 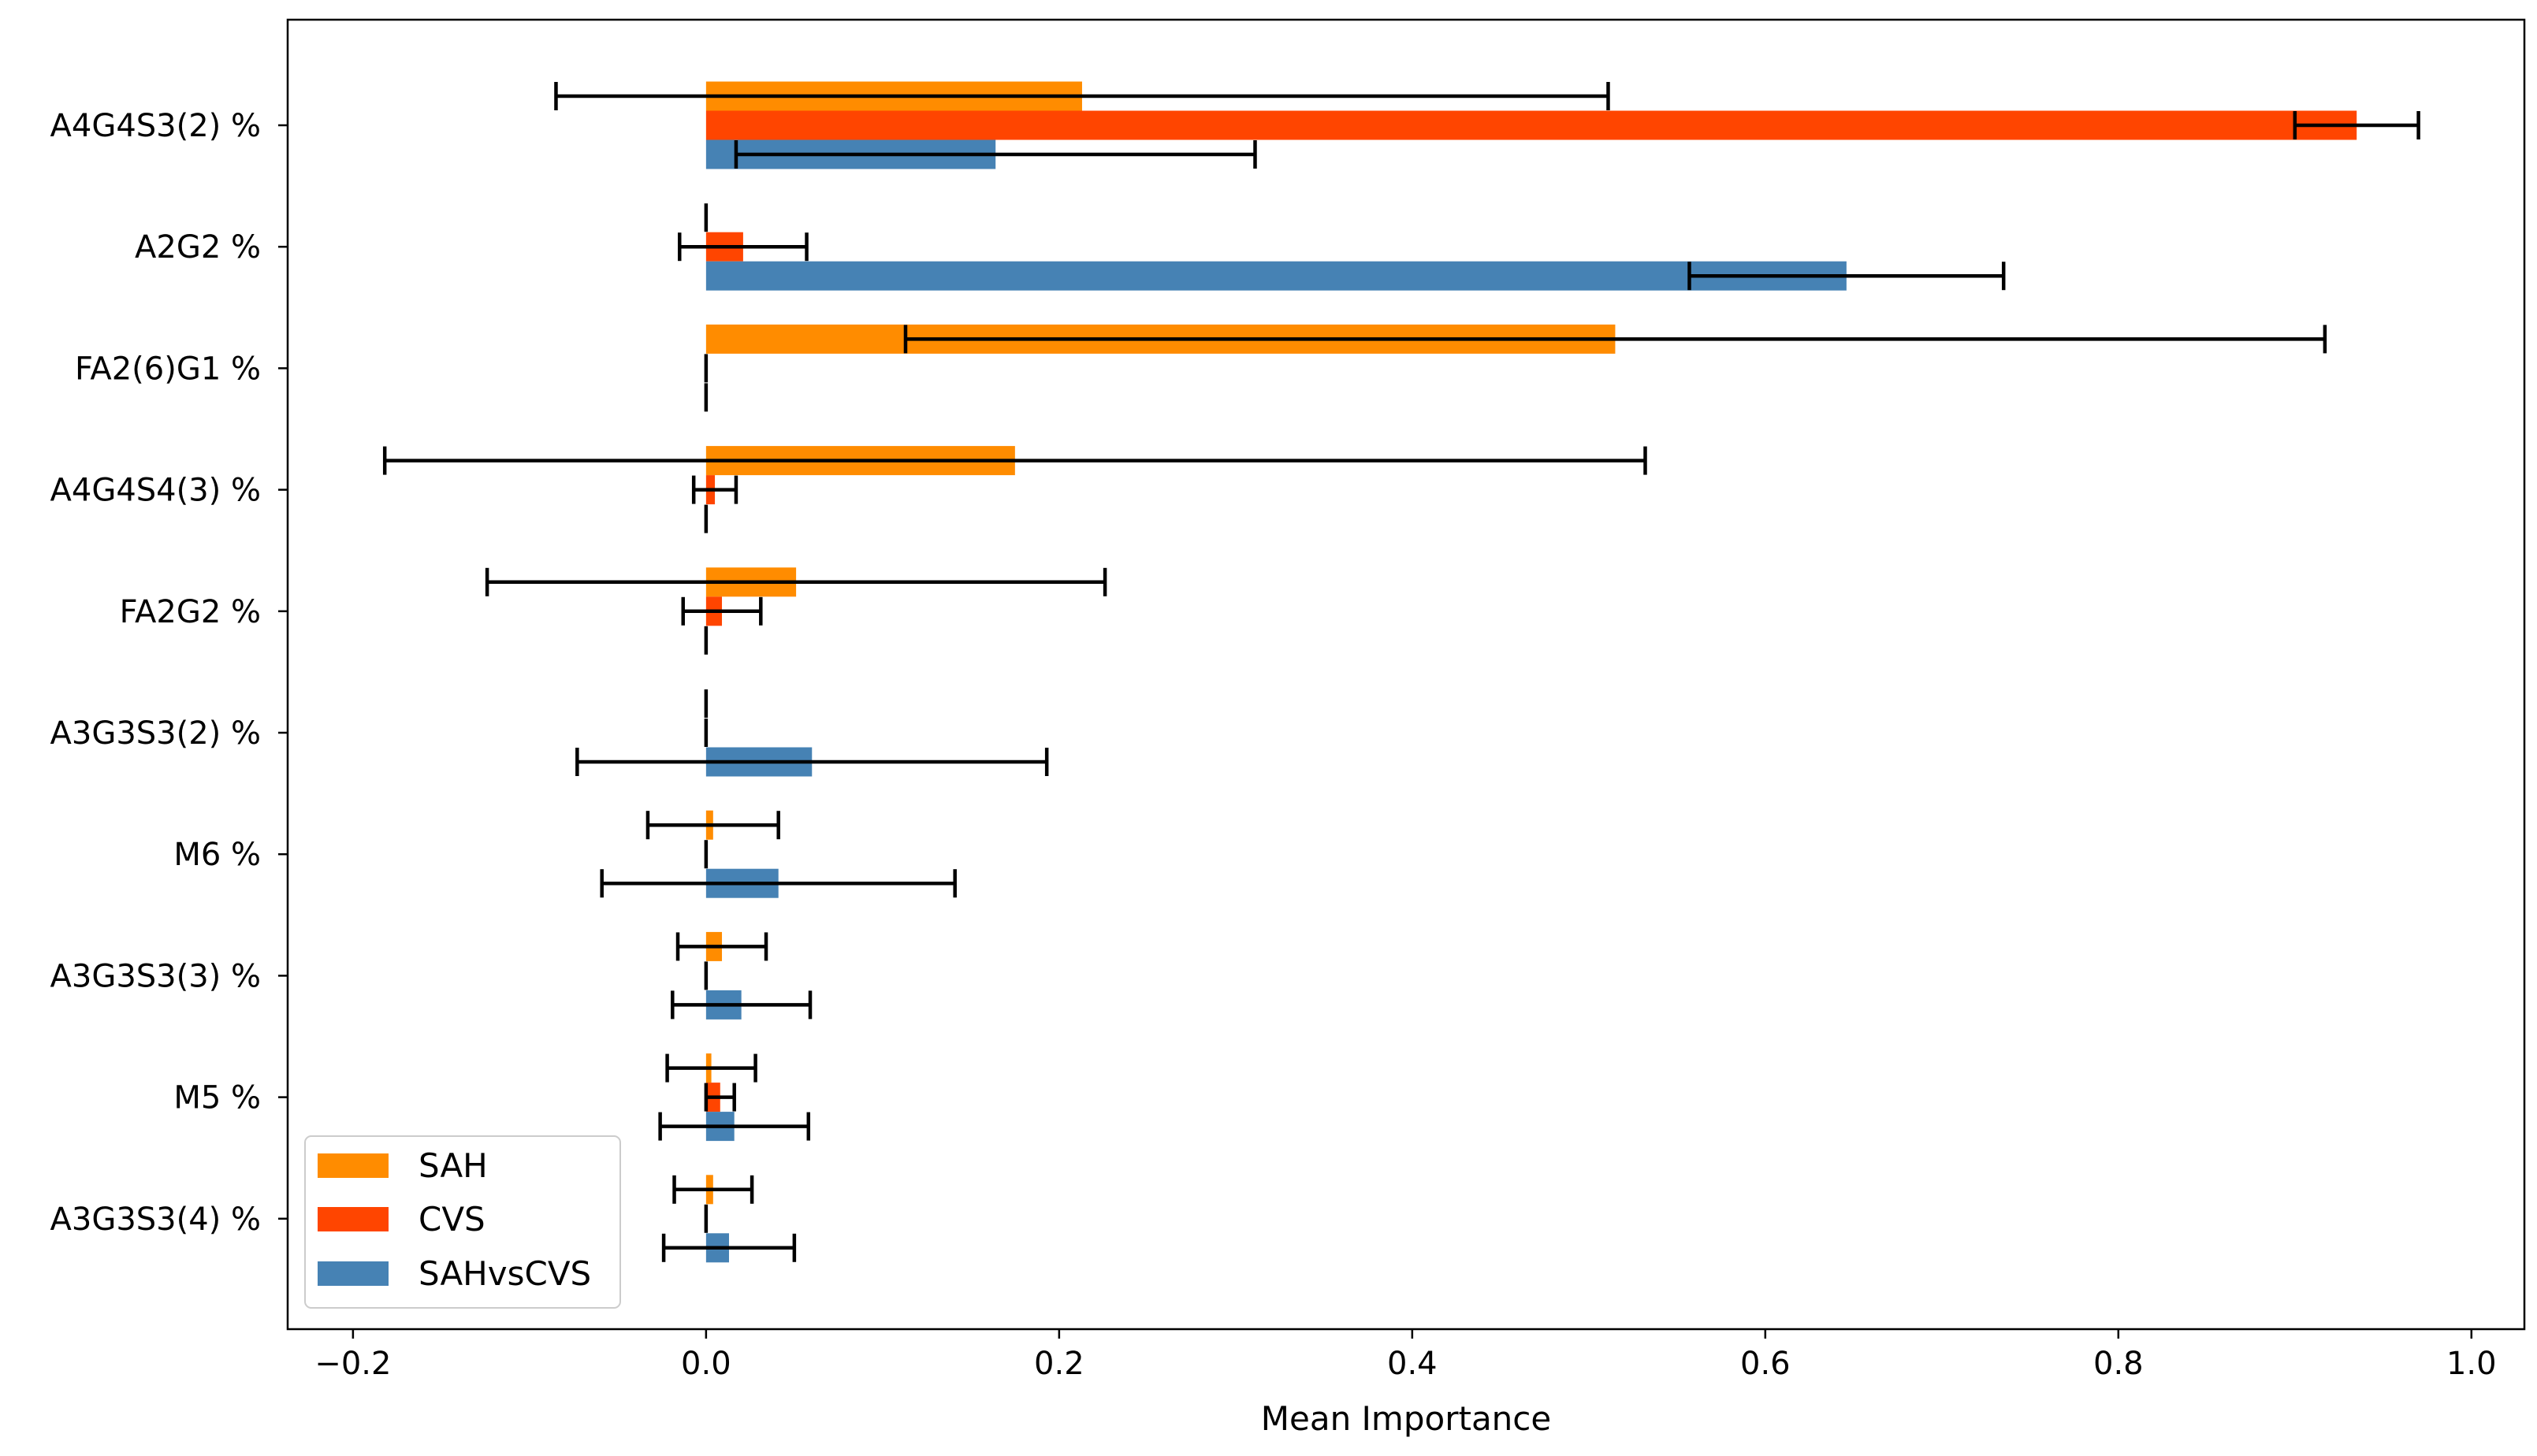 I want to click on legend: SAH CVS SAHvsCVS, so click(x=463, y=1222).